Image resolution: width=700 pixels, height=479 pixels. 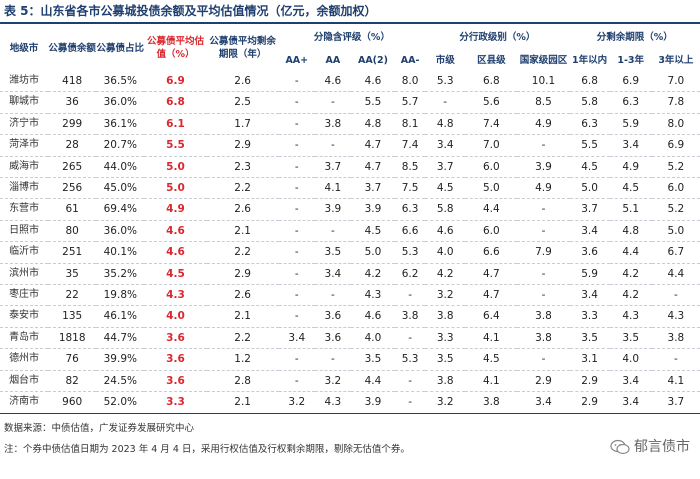 What do you see at coordinates (72, 48) in the screenshot?
I see `header-balance: 公募债余额` at bounding box center [72, 48].